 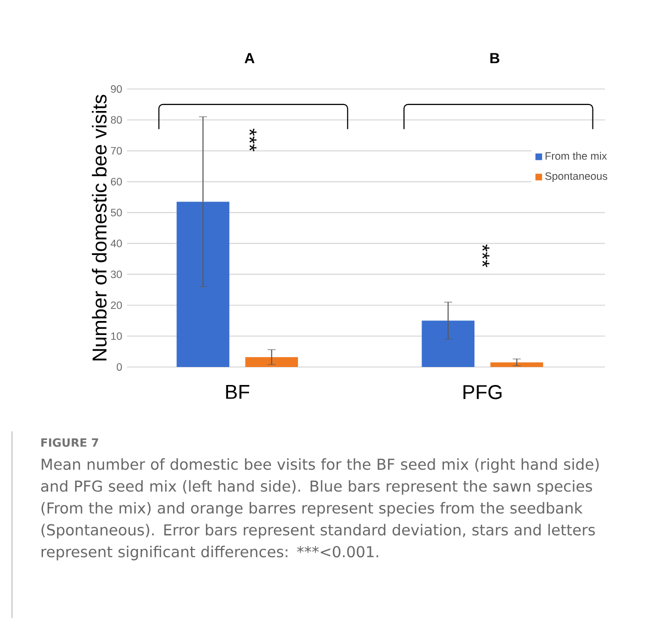 I want to click on y-tick-label: 40, so click(x=116, y=244).